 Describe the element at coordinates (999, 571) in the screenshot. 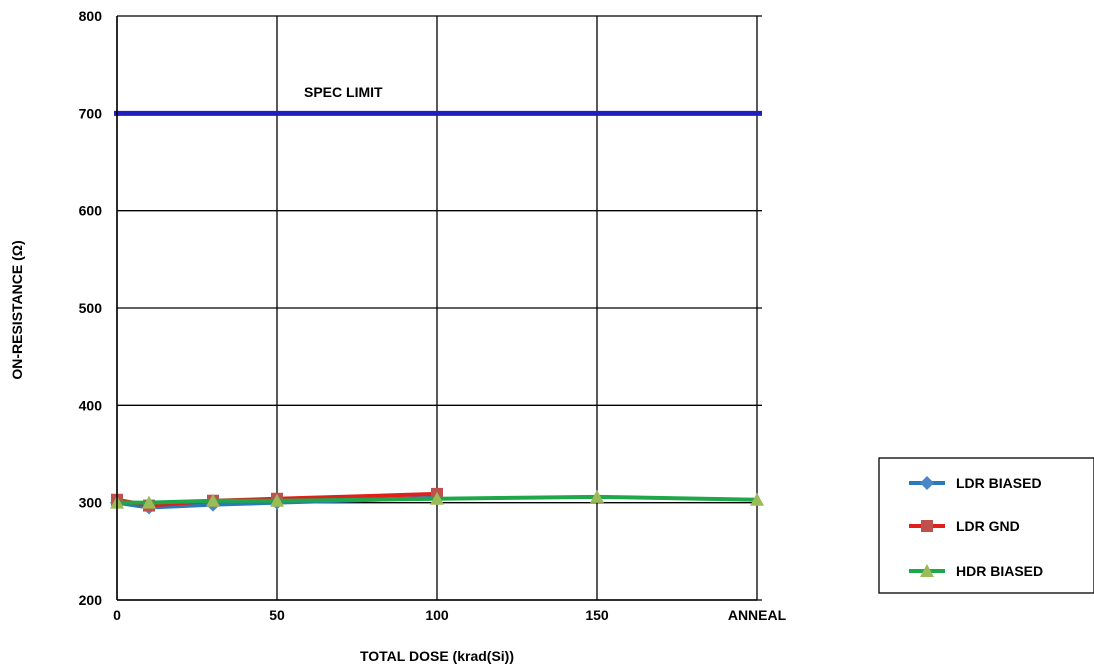

I see `legend-label: HDR BIASED` at that location.